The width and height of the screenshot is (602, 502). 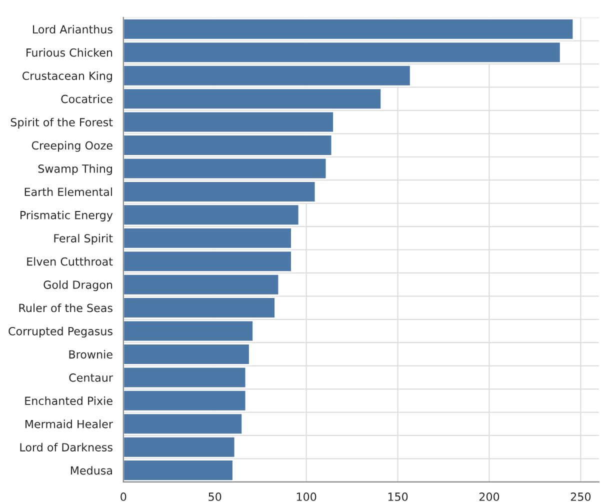 What do you see at coordinates (60, 332) in the screenshot?
I see `y-tick-label: Corrupted Pegasus` at bounding box center [60, 332].